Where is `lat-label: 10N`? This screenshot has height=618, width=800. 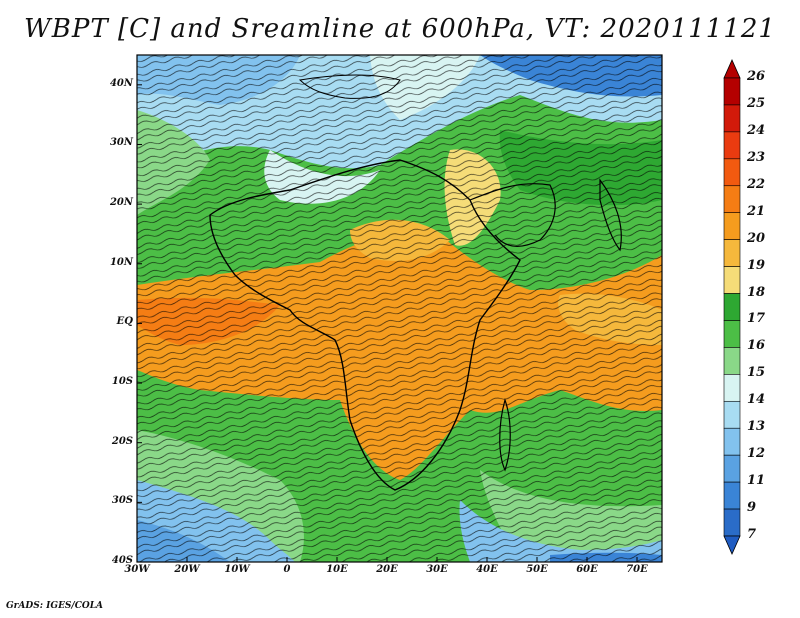
lat-label: 10N is located at coordinates (121, 262).